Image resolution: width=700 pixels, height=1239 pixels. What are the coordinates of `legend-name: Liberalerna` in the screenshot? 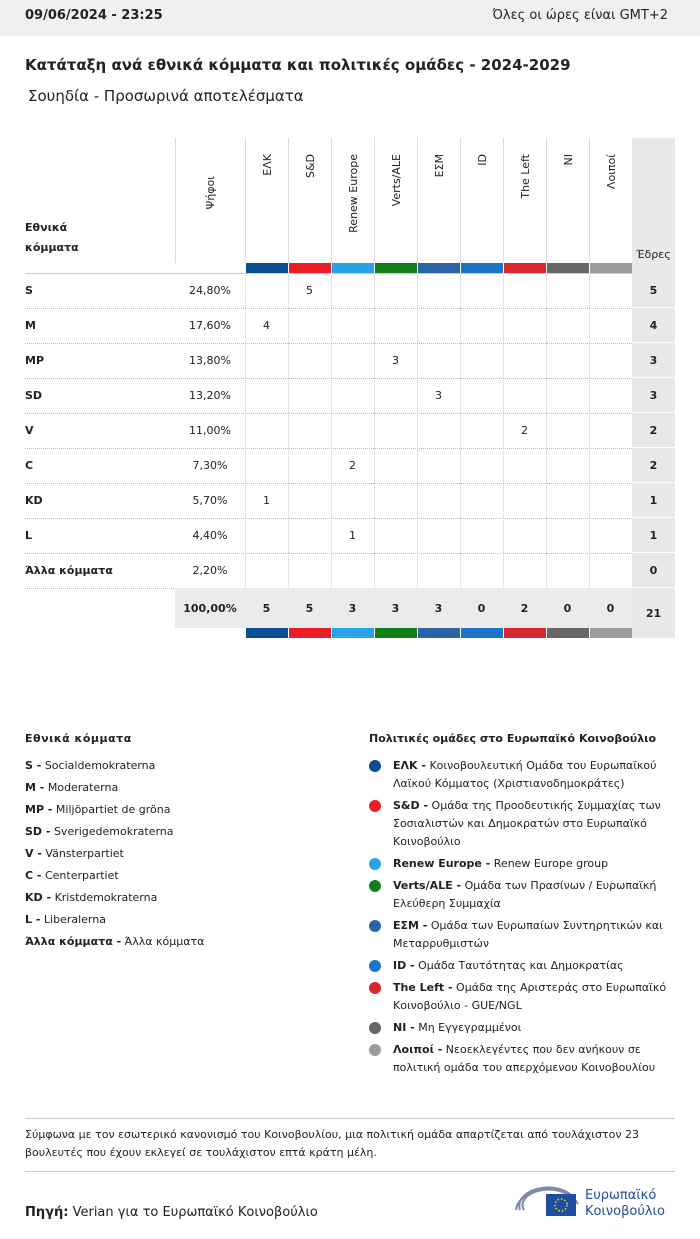 It's located at (74, 919).